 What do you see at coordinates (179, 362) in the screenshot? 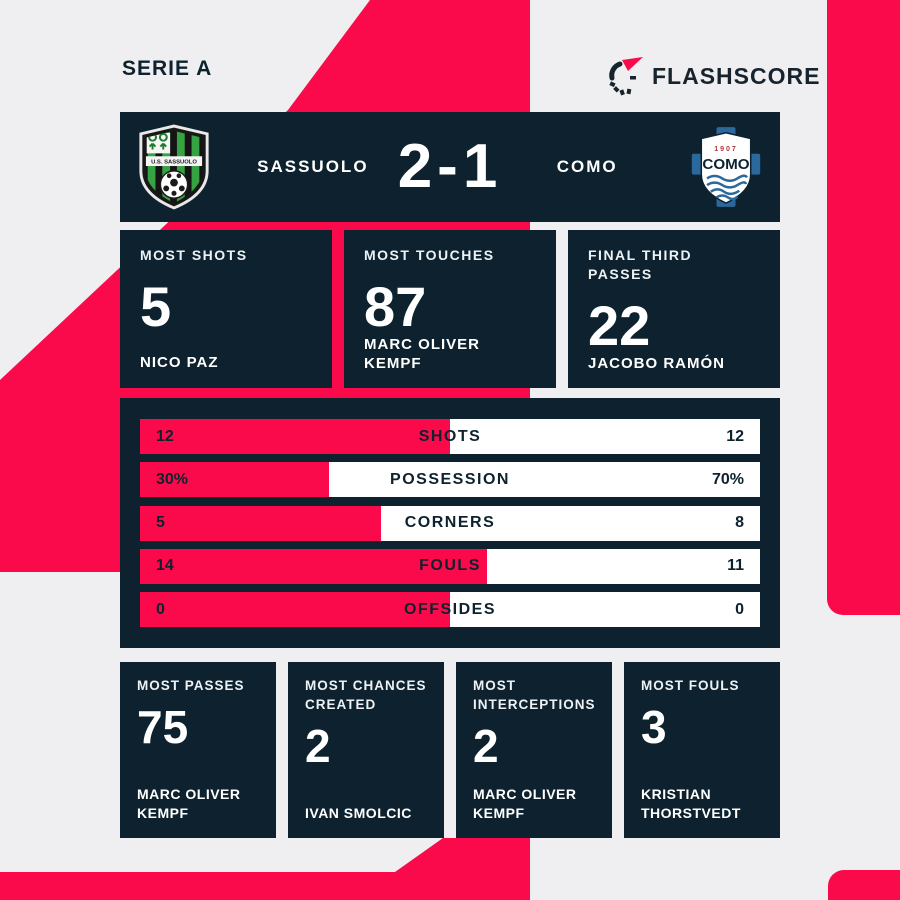
I see `stat-player: NICO PAZ` at bounding box center [179, 362].